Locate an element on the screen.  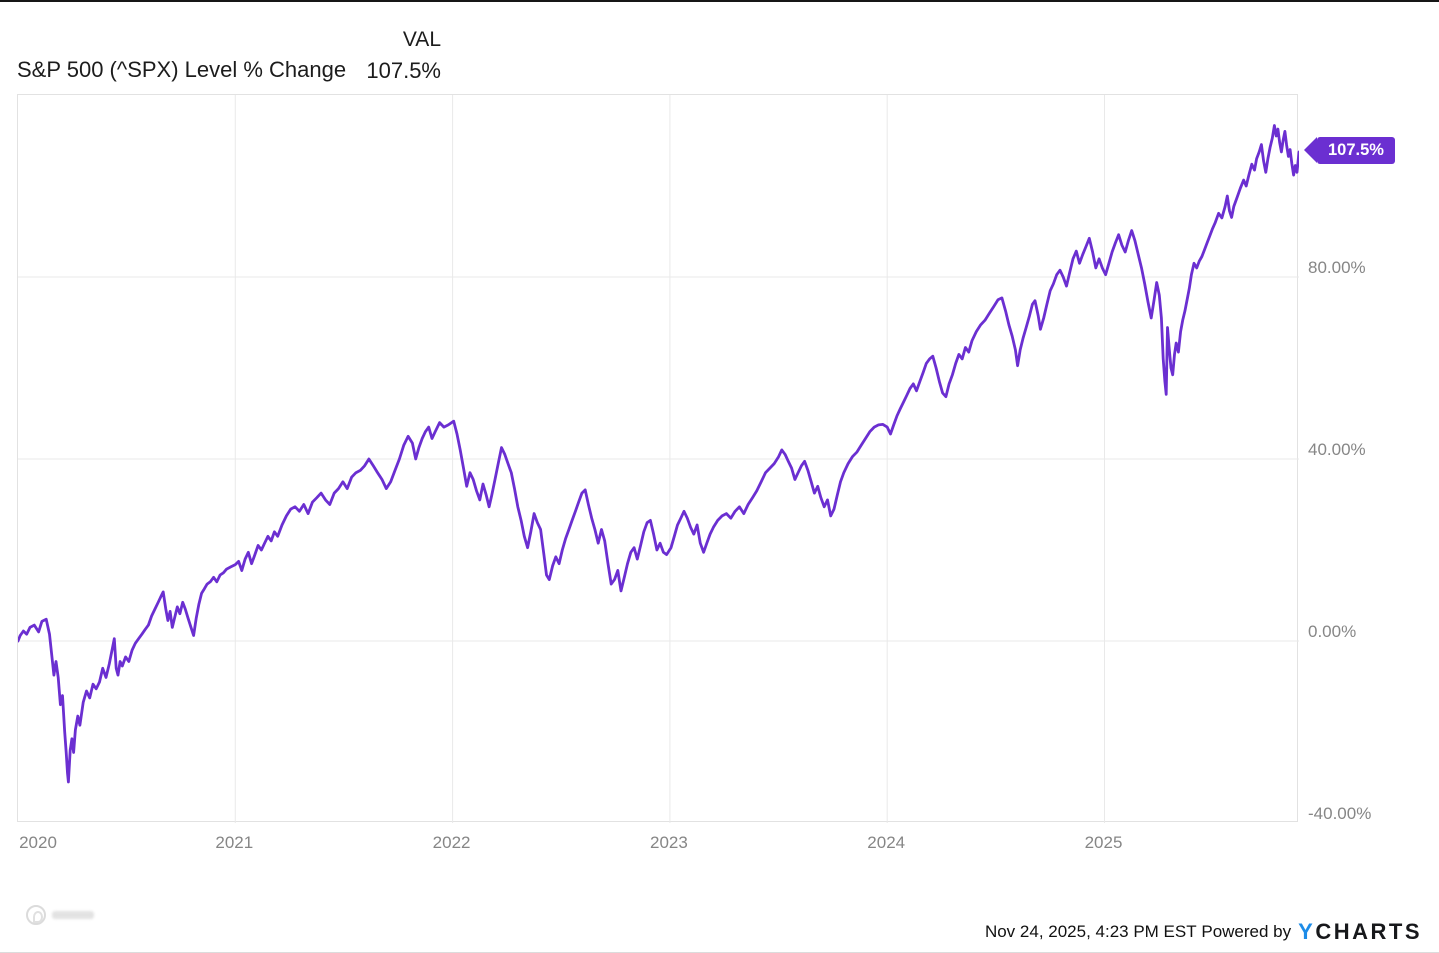
footer-timestamp-and-credit: Nov 24, 2025, 4:23 PM EST Powered by is located at coordinates (1138, 932).